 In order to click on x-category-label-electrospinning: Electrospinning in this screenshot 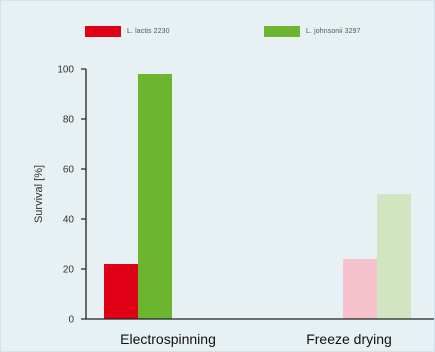, I will do `click(168, 339)`.